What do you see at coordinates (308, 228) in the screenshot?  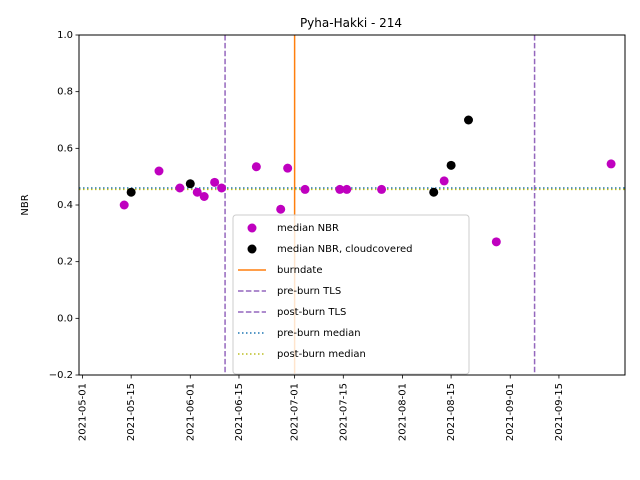 I see `legend-label-0: median NBR` at bounding box center [308, 228].